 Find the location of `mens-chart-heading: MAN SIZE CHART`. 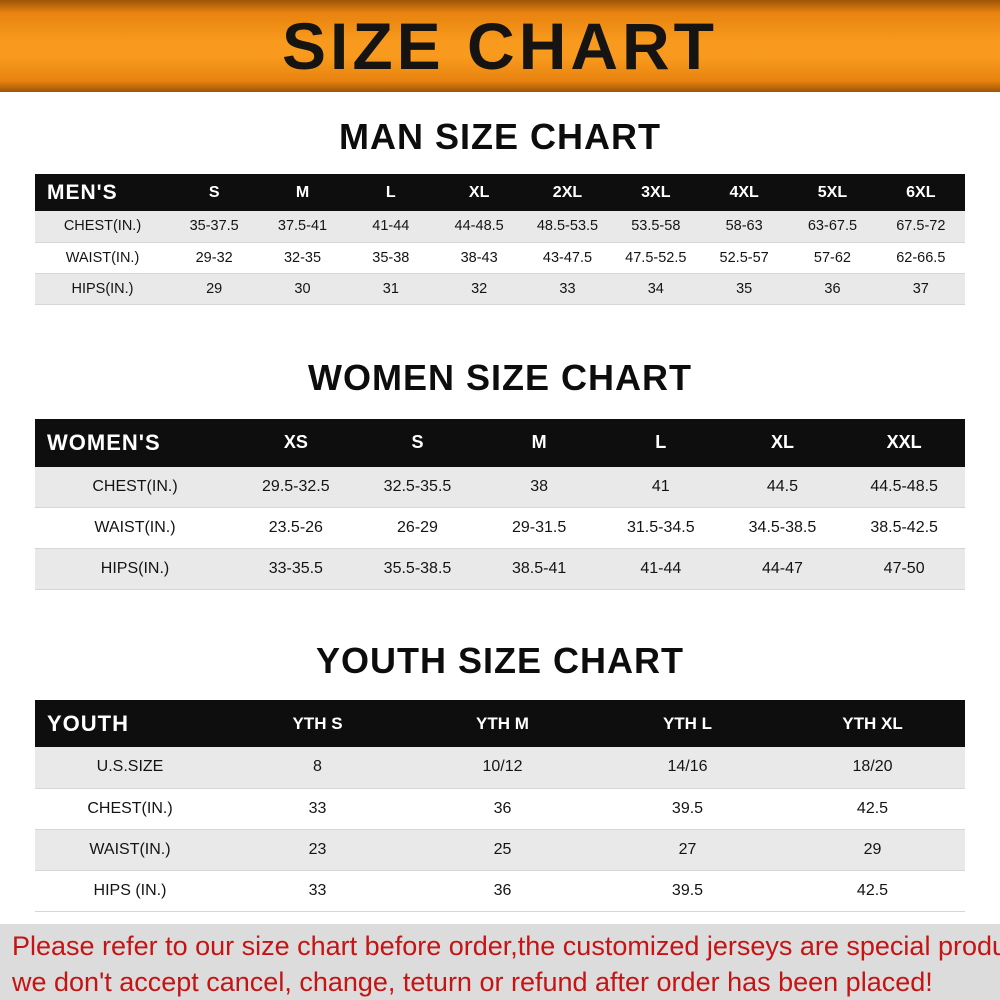

mens-chart-heading: MAN SIZE CHART is located at coordinates (500, 136).